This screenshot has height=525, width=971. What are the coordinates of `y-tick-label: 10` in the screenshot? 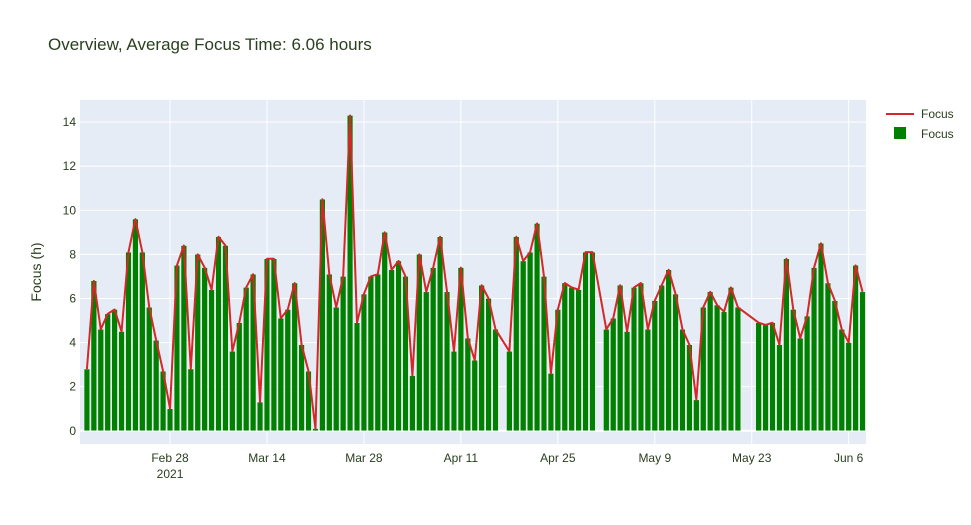 It's located at (70, 210).